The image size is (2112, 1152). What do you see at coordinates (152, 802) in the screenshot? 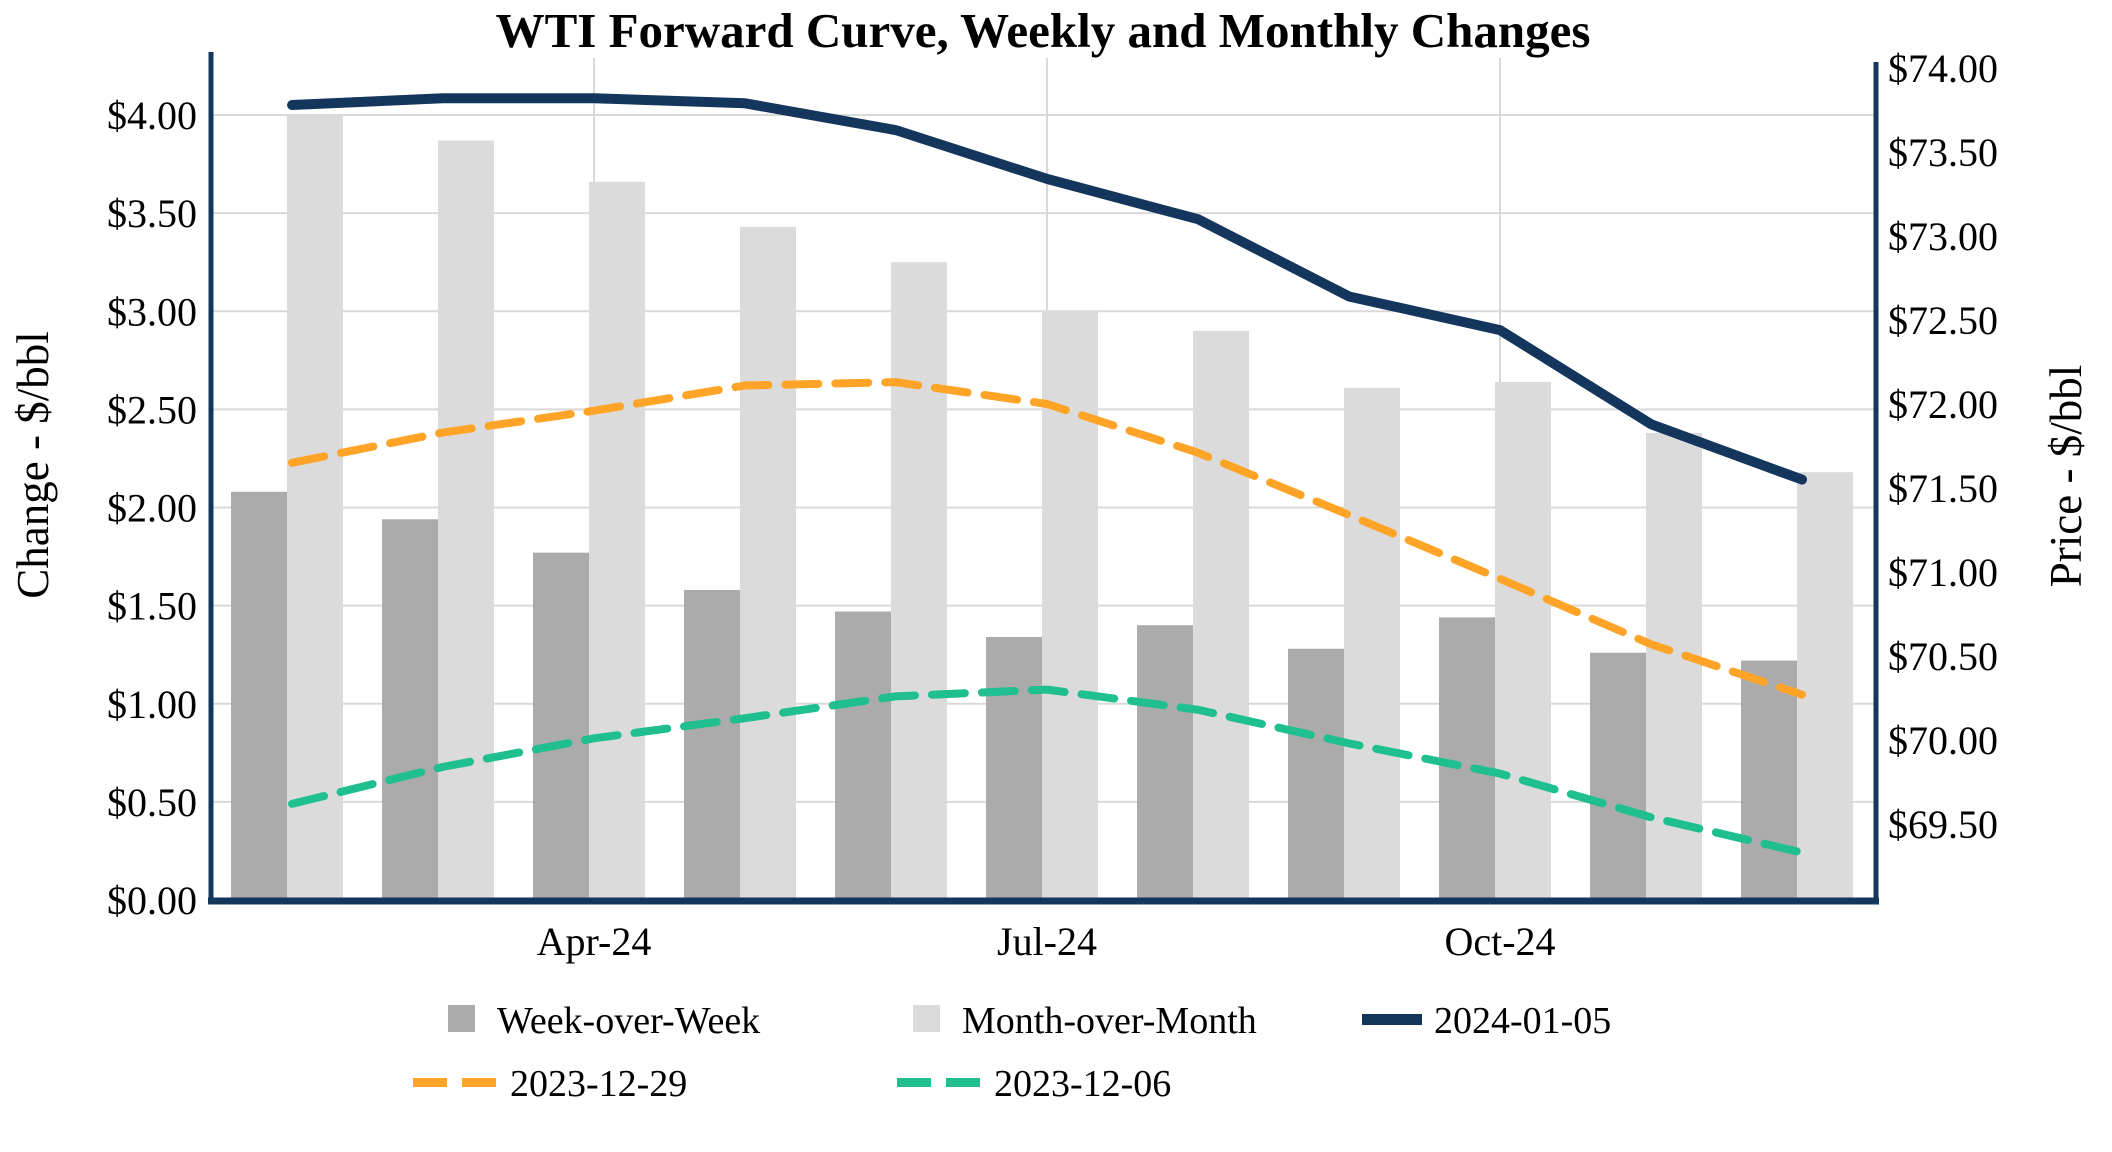
I see `left-axis-tick-label: $0.50` at bounding box center [152, 802].